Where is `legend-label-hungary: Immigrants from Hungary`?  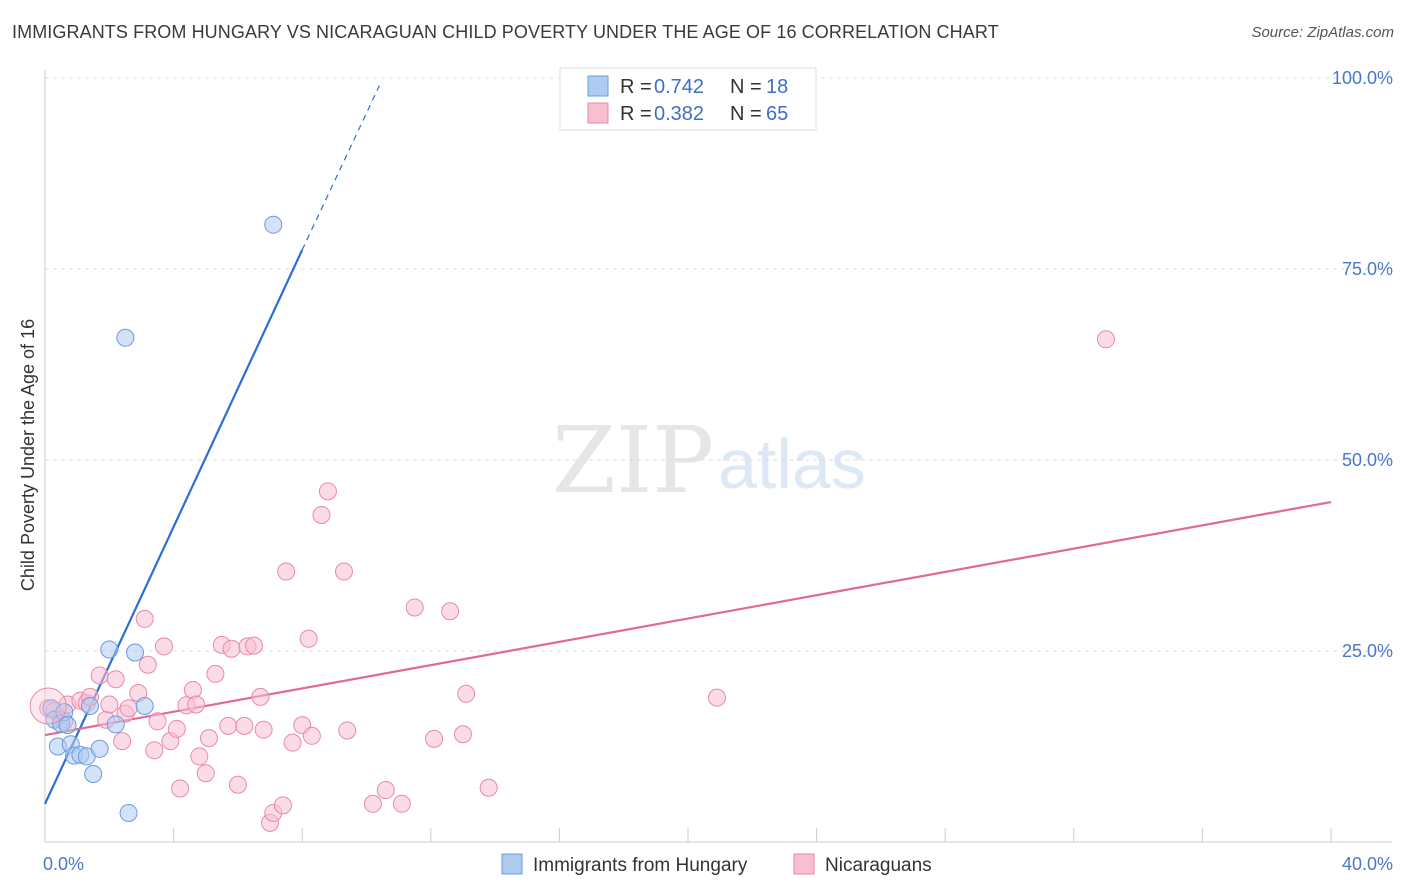
legend-label-hungary: Immigrants from Hungary is located at coordinates (640, 865).